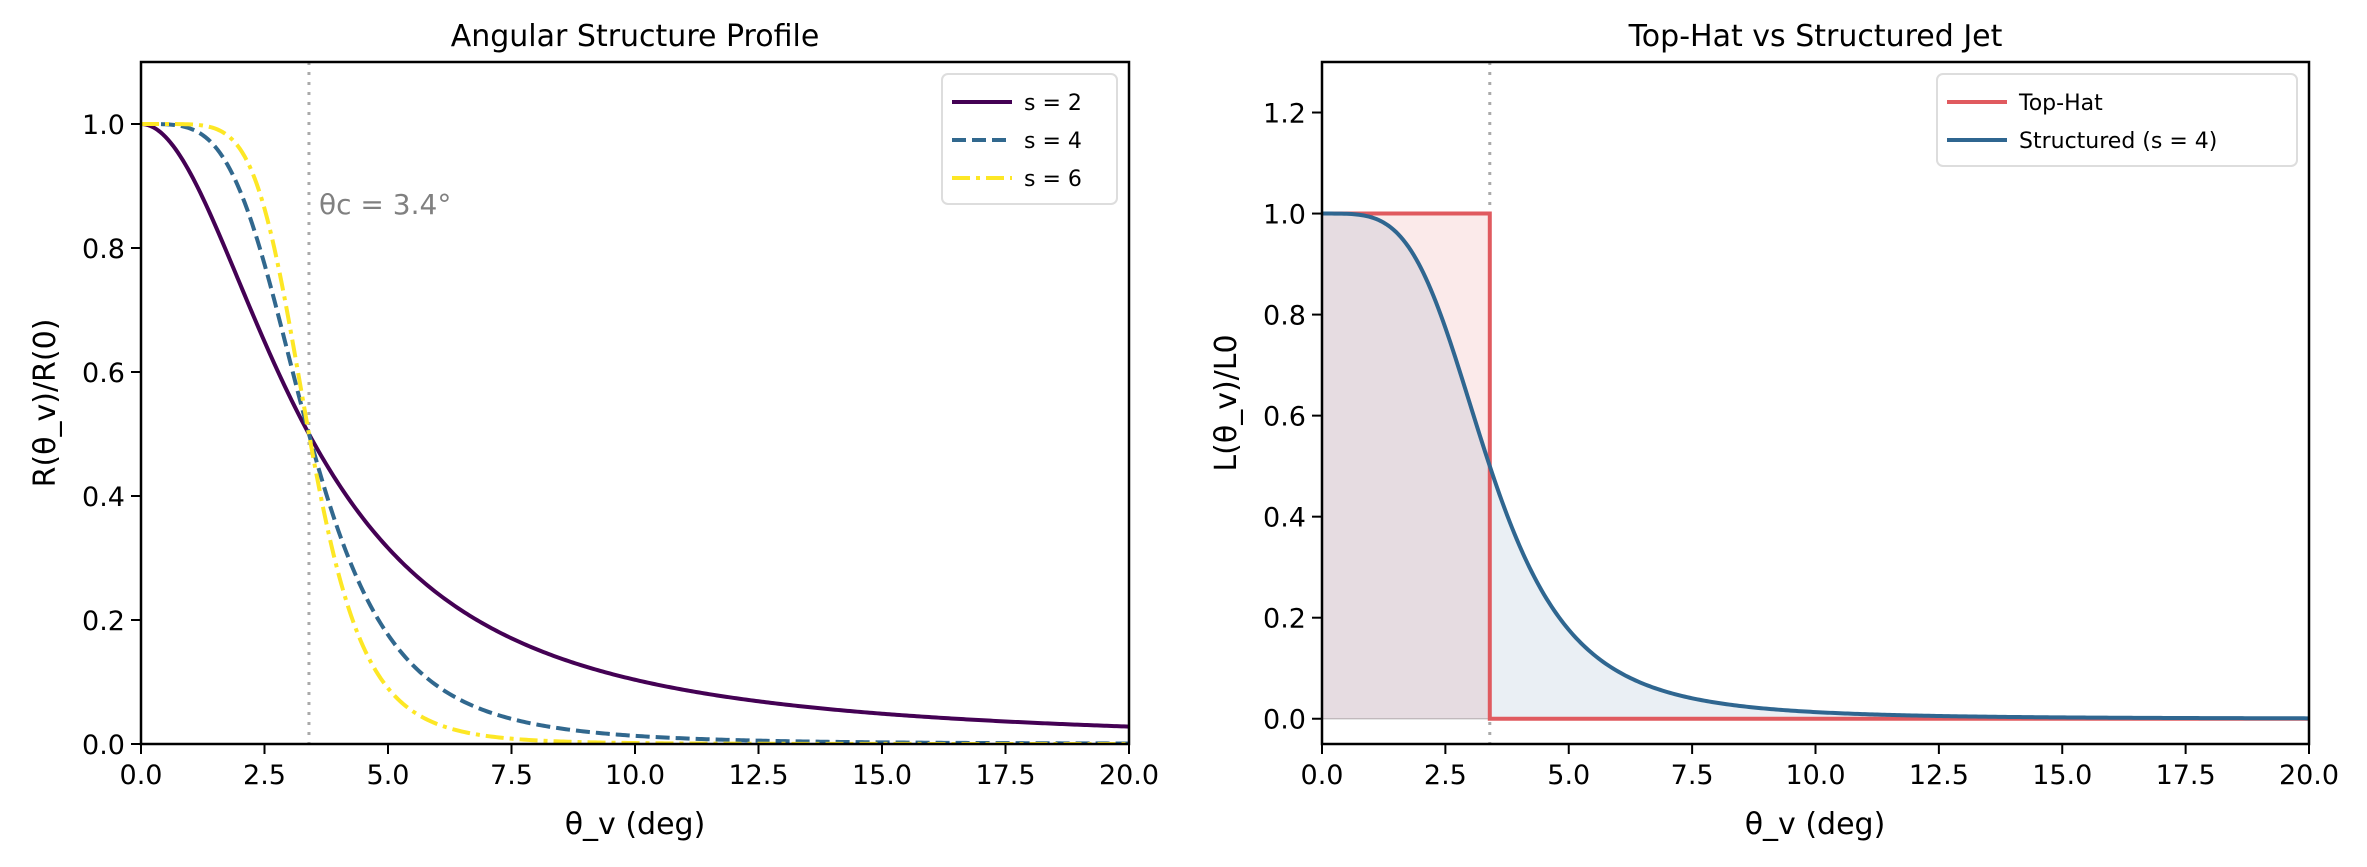 The height and width of the screenshot is (867, 2367). What do you see at coordinates (385, 204) in the screenshot?
I see `theta-c-annotation: θc = 3.4°` at bounding box center [385, 204].